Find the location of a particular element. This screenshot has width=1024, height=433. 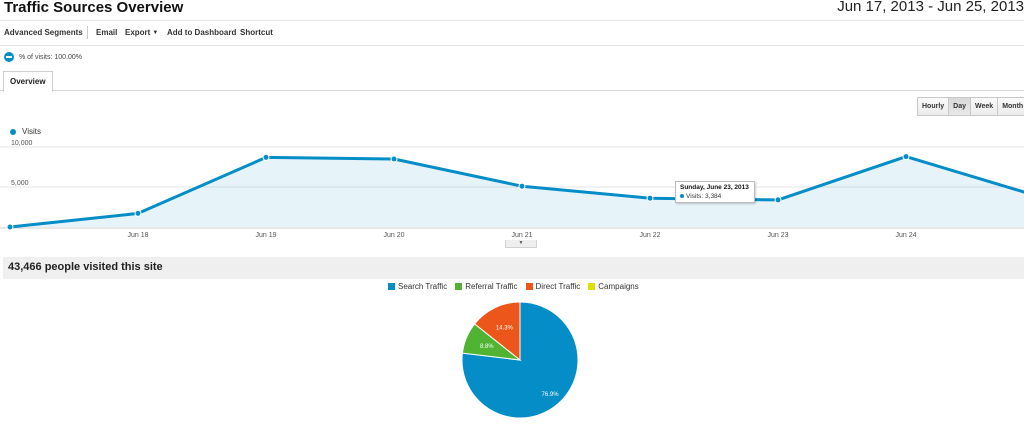

y-tick-label: 5,000 is located at coordinates (20, 183).